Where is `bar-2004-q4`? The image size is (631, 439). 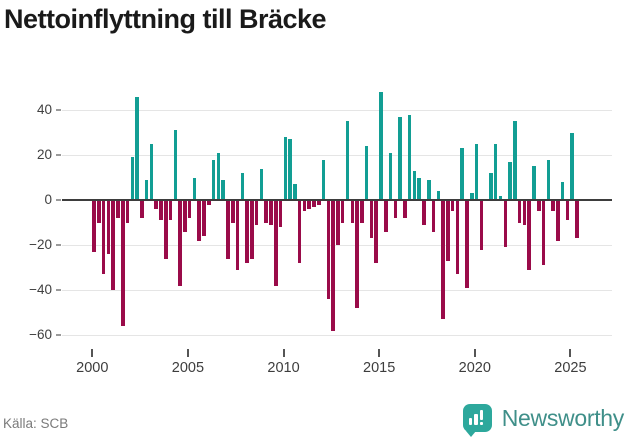 bar-2004-q4 is located at coordinates (185, 216).